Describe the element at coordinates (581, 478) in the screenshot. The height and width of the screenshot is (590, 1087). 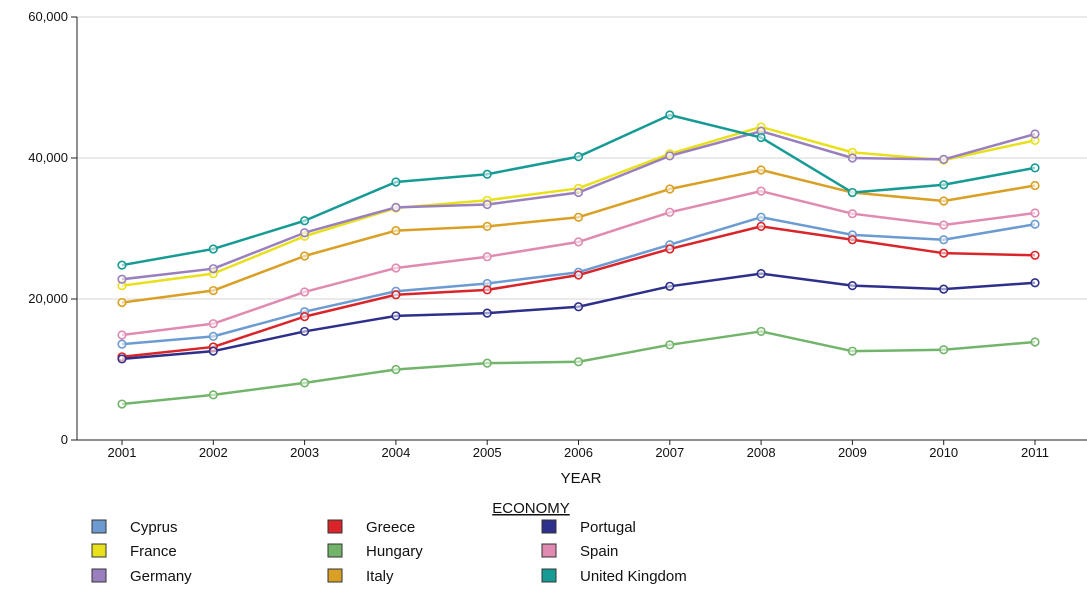
I see `x-axis-title: YEAR` at that location.